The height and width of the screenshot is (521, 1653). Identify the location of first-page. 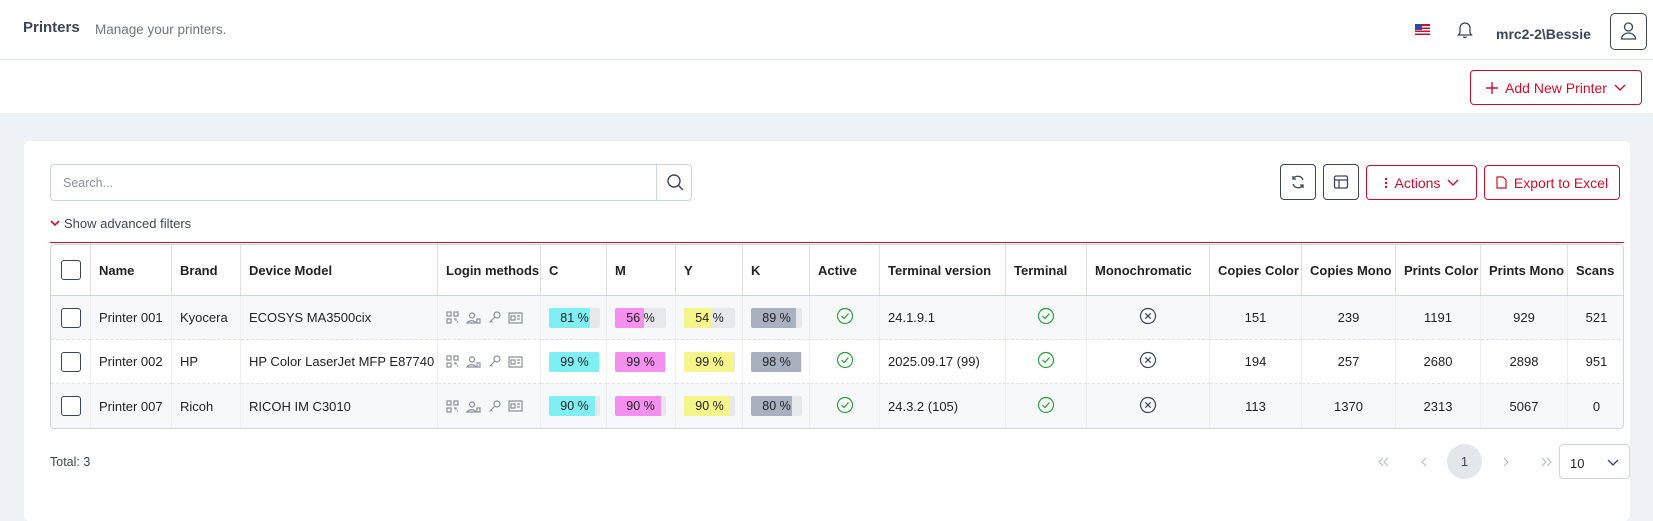
(1382, 461).